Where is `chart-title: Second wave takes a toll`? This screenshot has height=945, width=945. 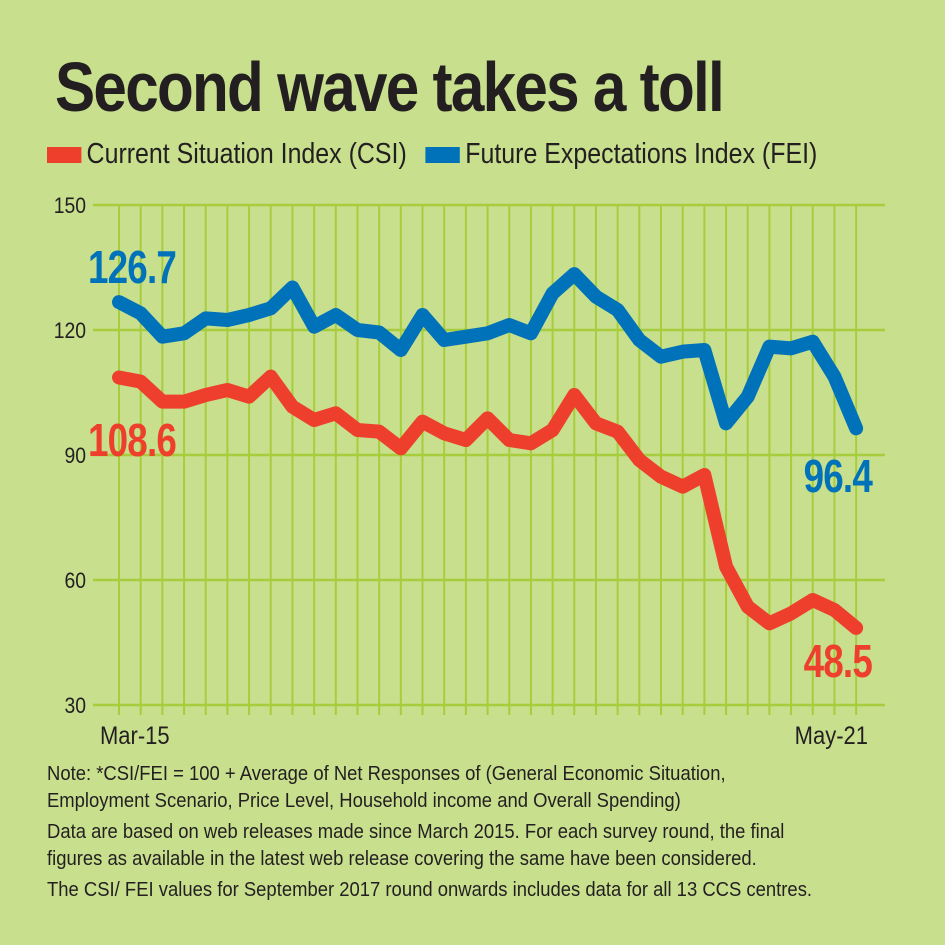 chart-title: Second wave takes a toll is located at coordinates (390, 87).